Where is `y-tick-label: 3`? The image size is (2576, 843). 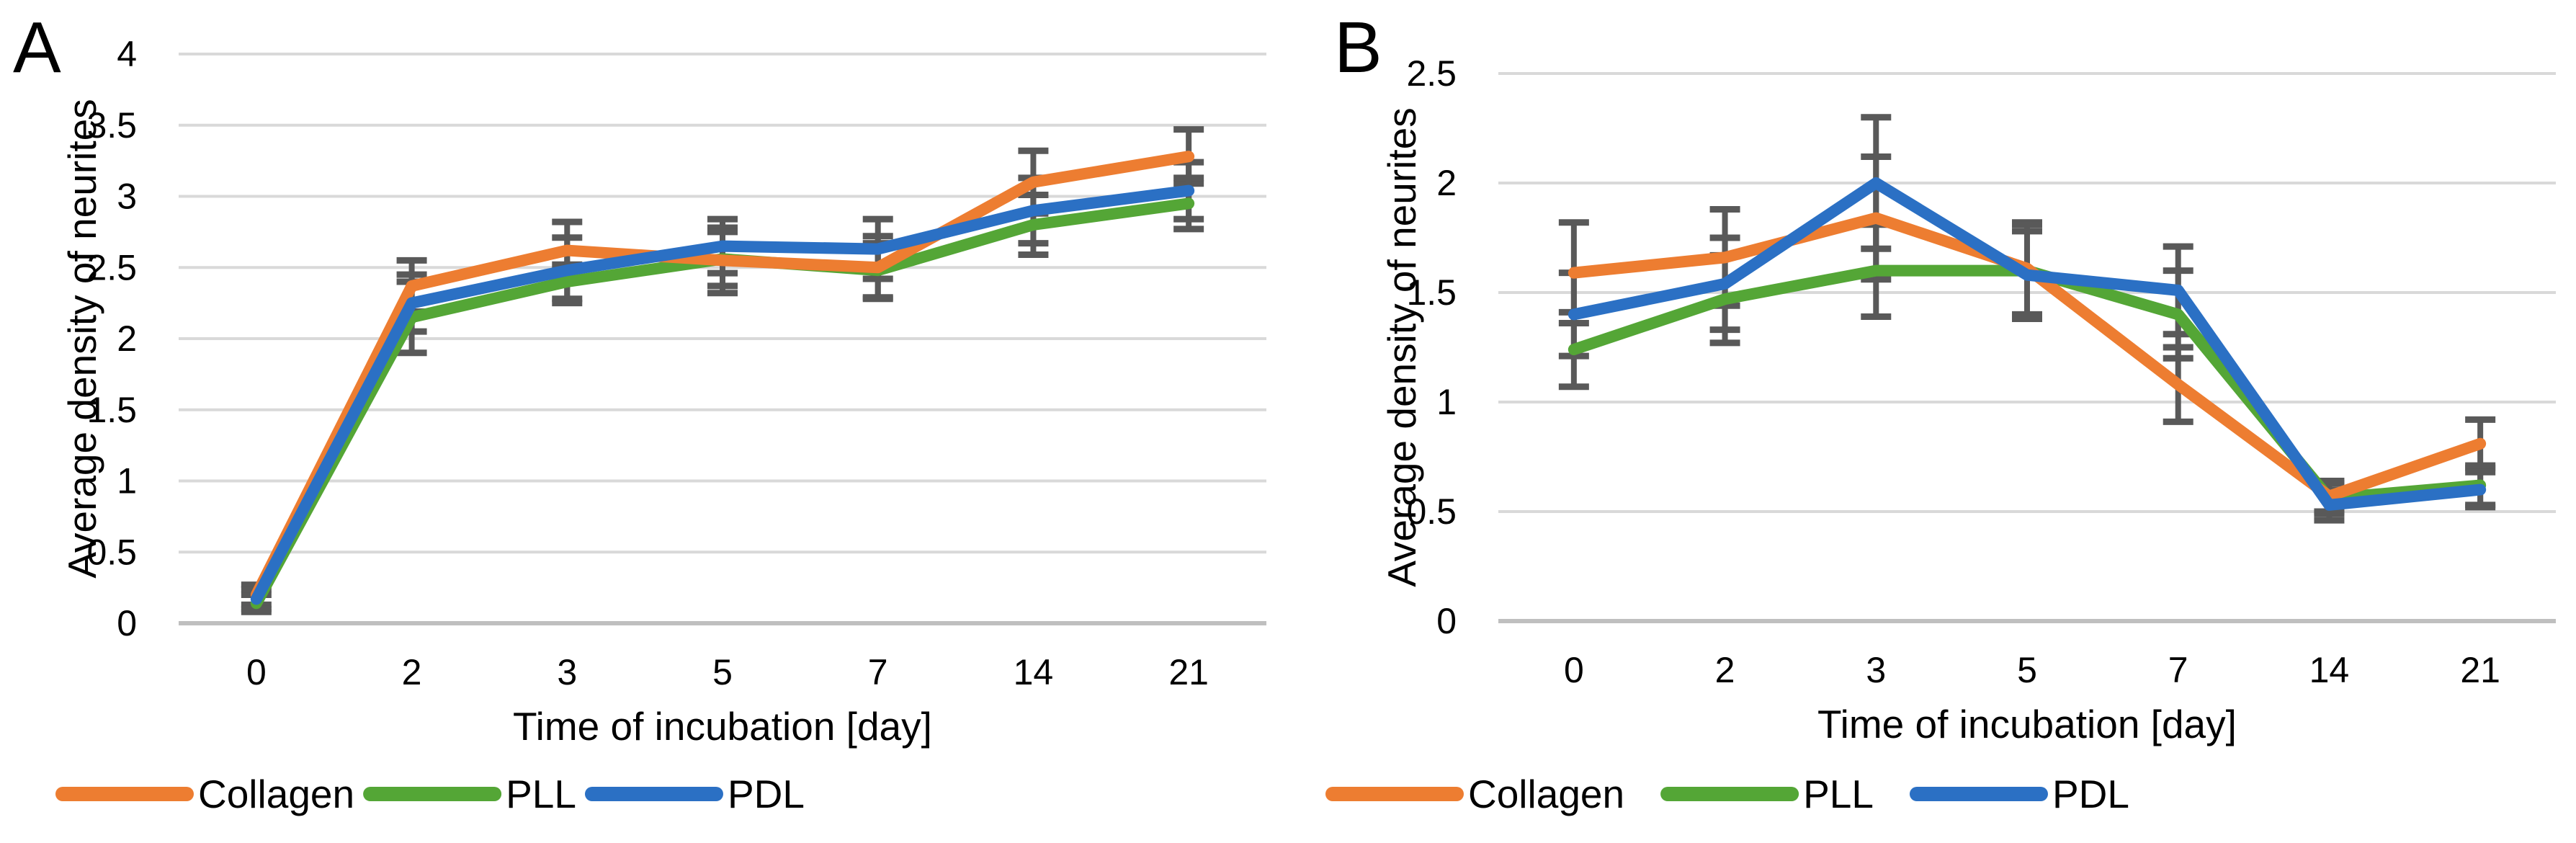 y-tick-label: 3 is located at coordinates (127, 197).